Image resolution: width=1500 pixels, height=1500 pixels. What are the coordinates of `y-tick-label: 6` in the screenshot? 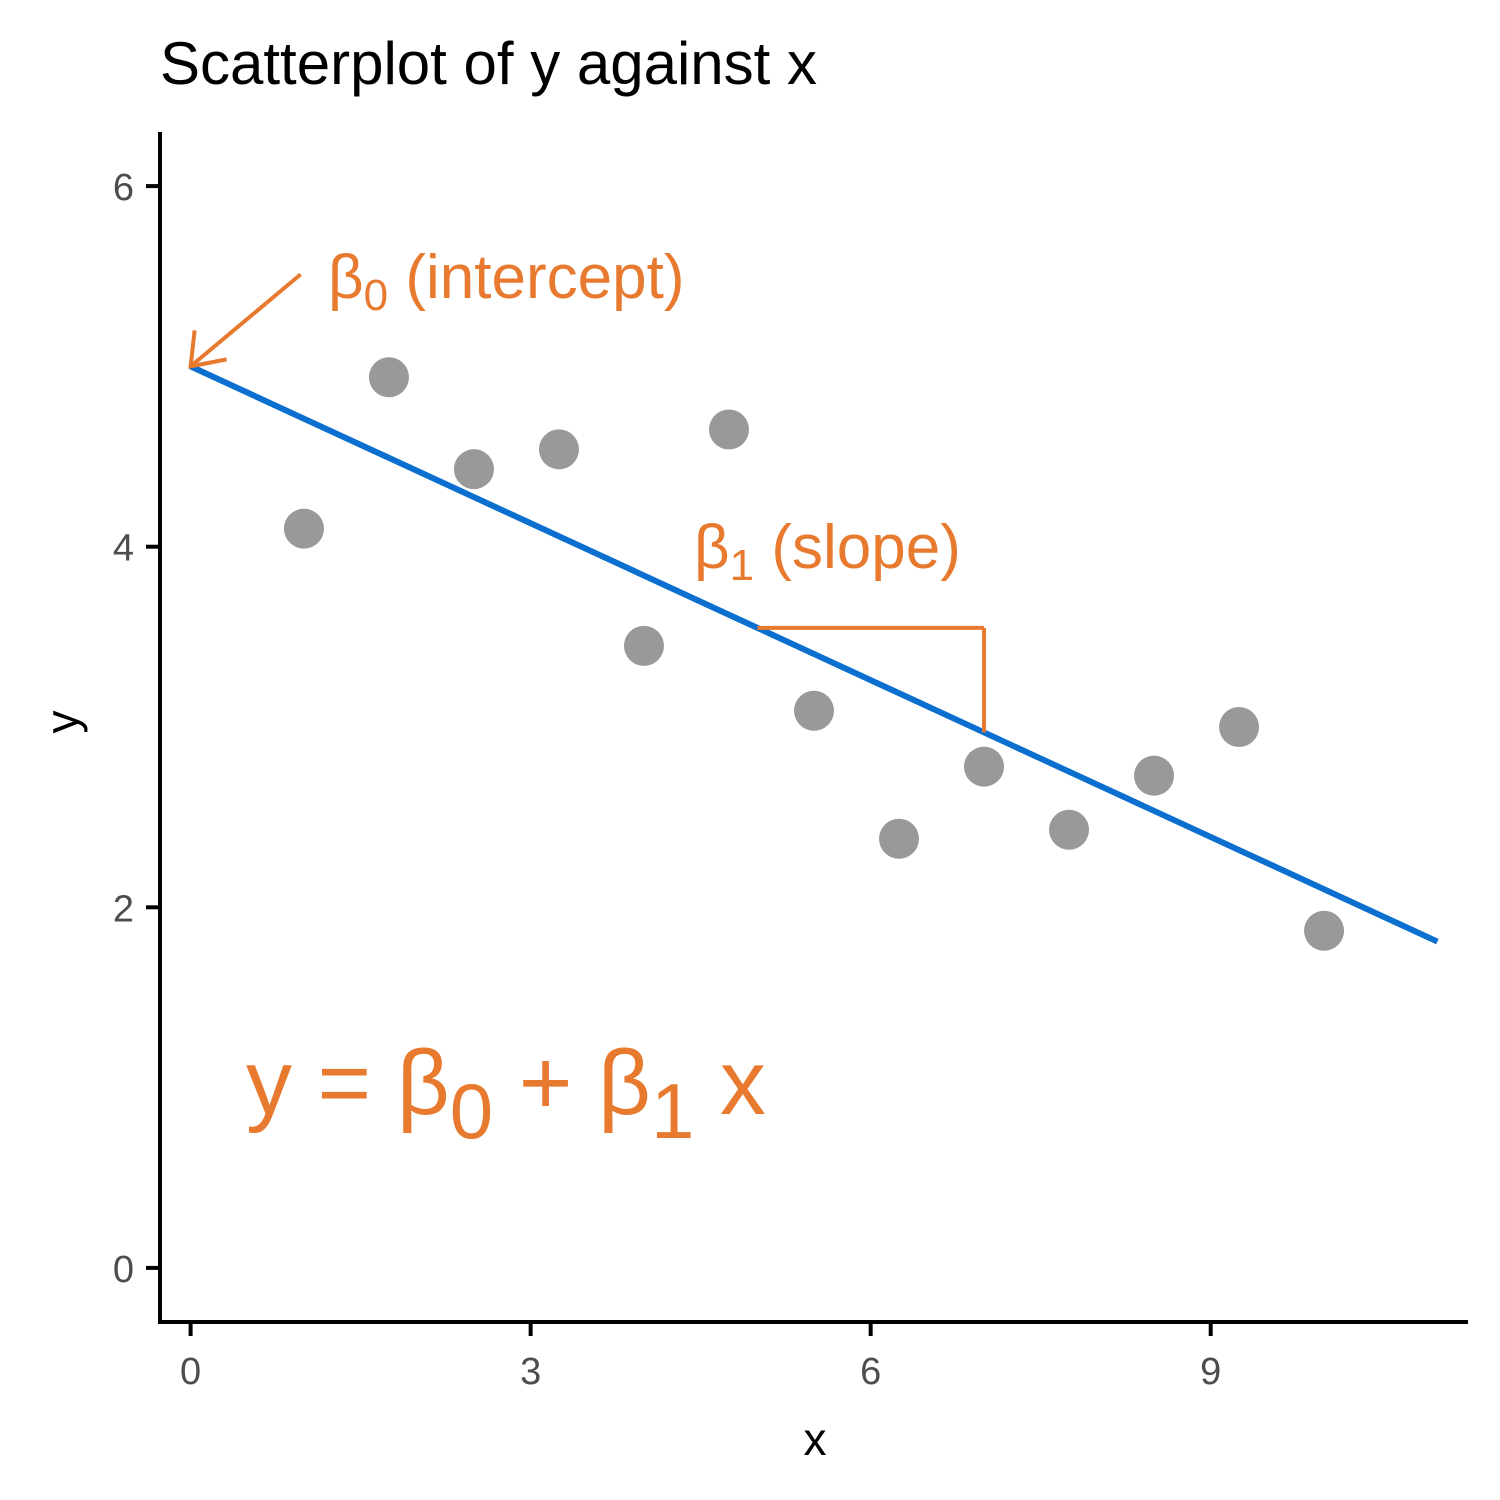 It's located at (123, 188).